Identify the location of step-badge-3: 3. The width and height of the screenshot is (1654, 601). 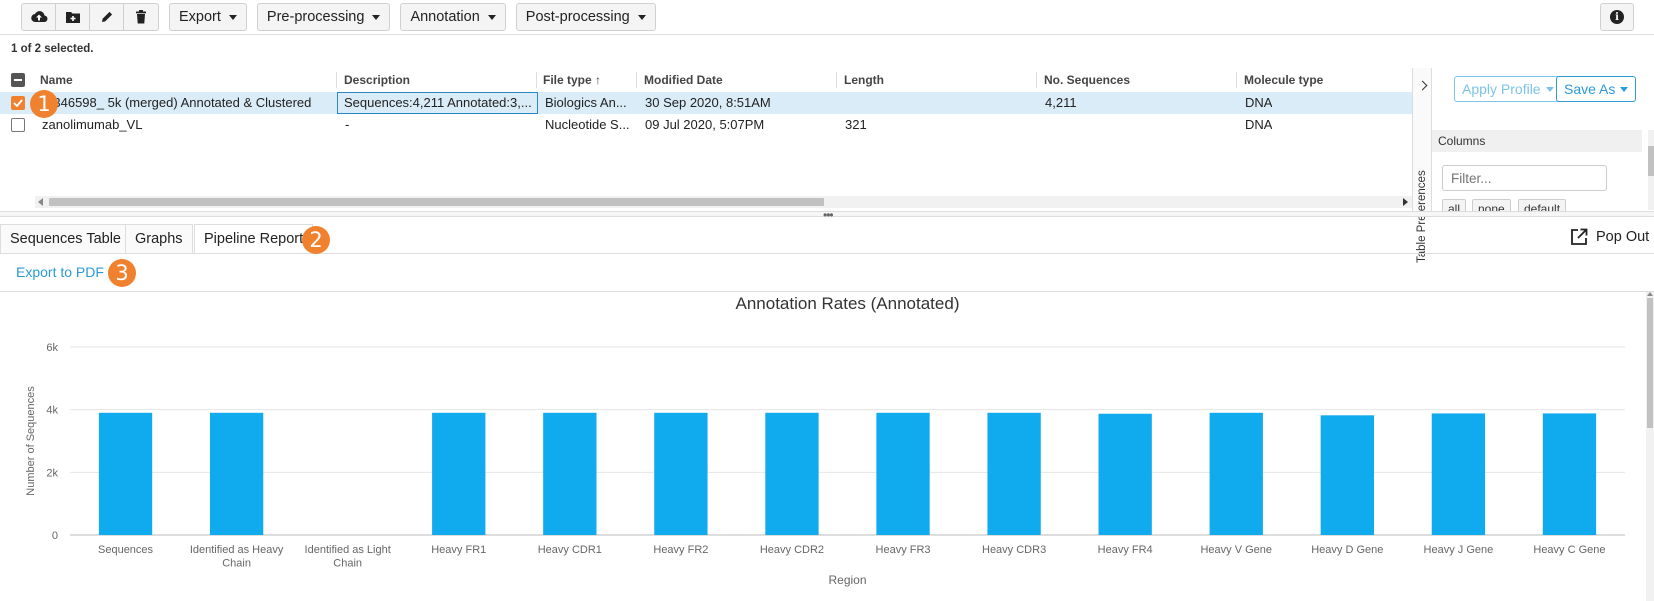
(122, 273).